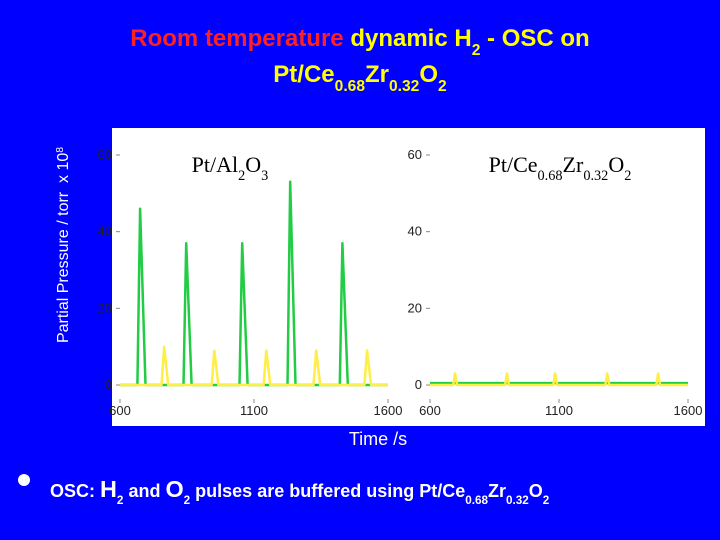 The image size is (720, 540). Describe the element at coordinates (534, 38) in the screenshot. I see `text-part: - OSC on` at that location.